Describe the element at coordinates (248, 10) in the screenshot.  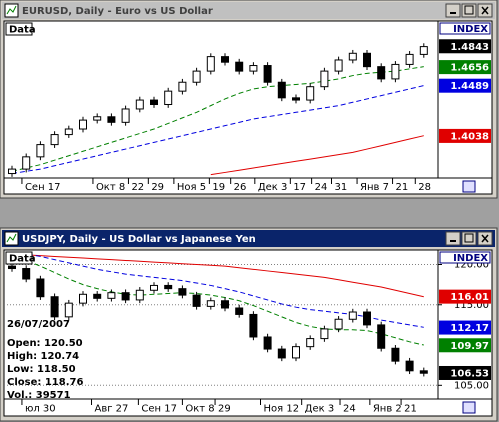
I see `title-bar` at that location.